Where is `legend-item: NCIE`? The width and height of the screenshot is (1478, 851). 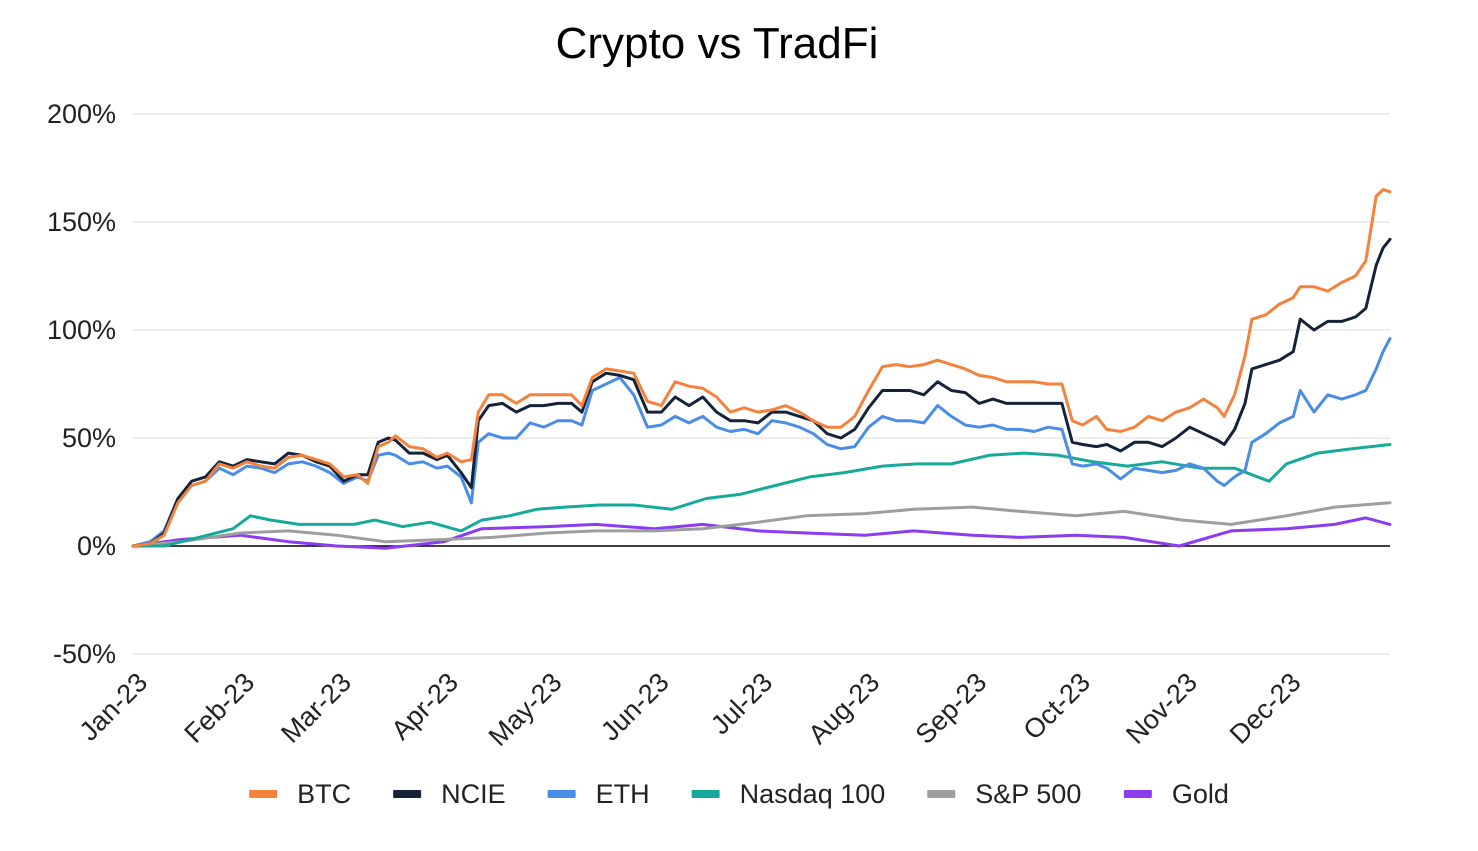
legend-item: NCIE is located at coordinates (449, 794).